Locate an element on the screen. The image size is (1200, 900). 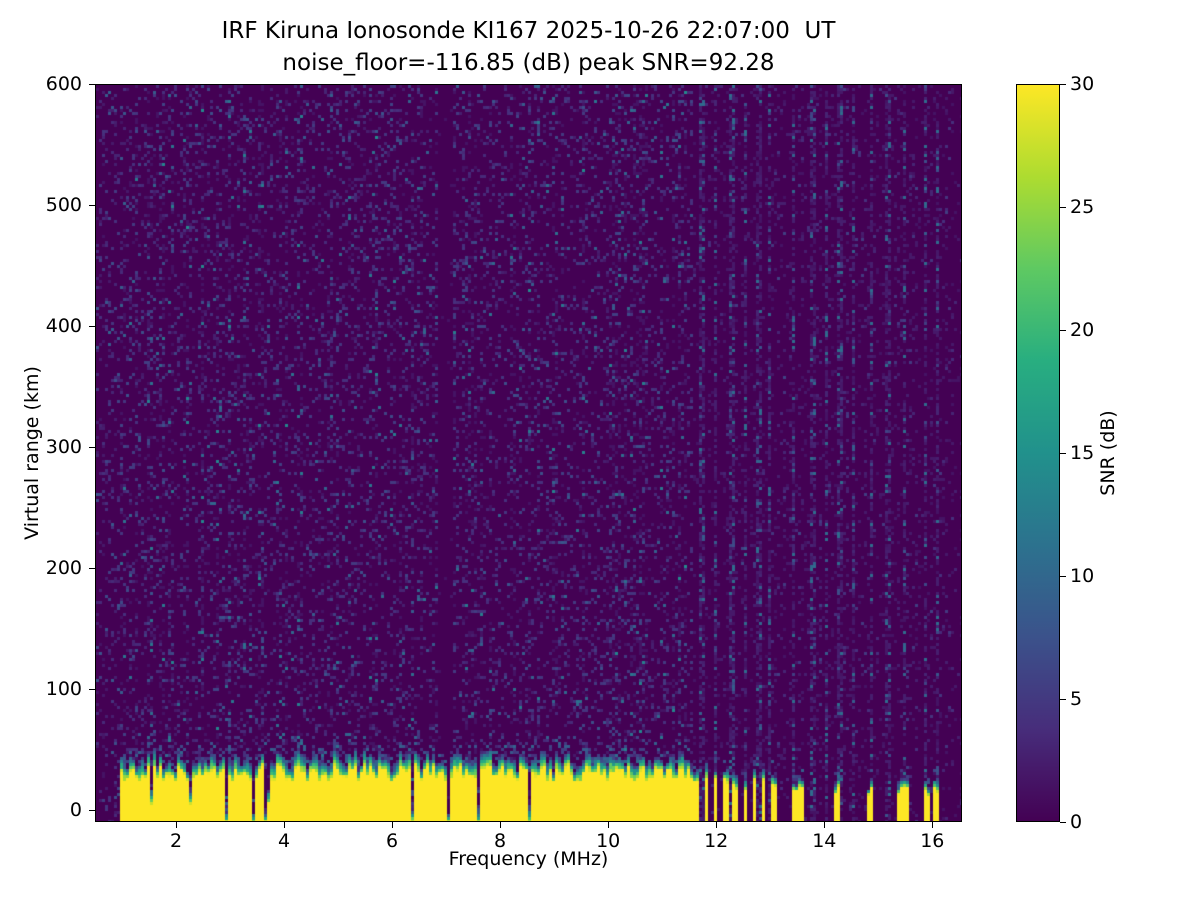
chart-subtitle: noise_floor=-116.85 (dB) peak SNR=92.28 is located at coordinates (528, 63).